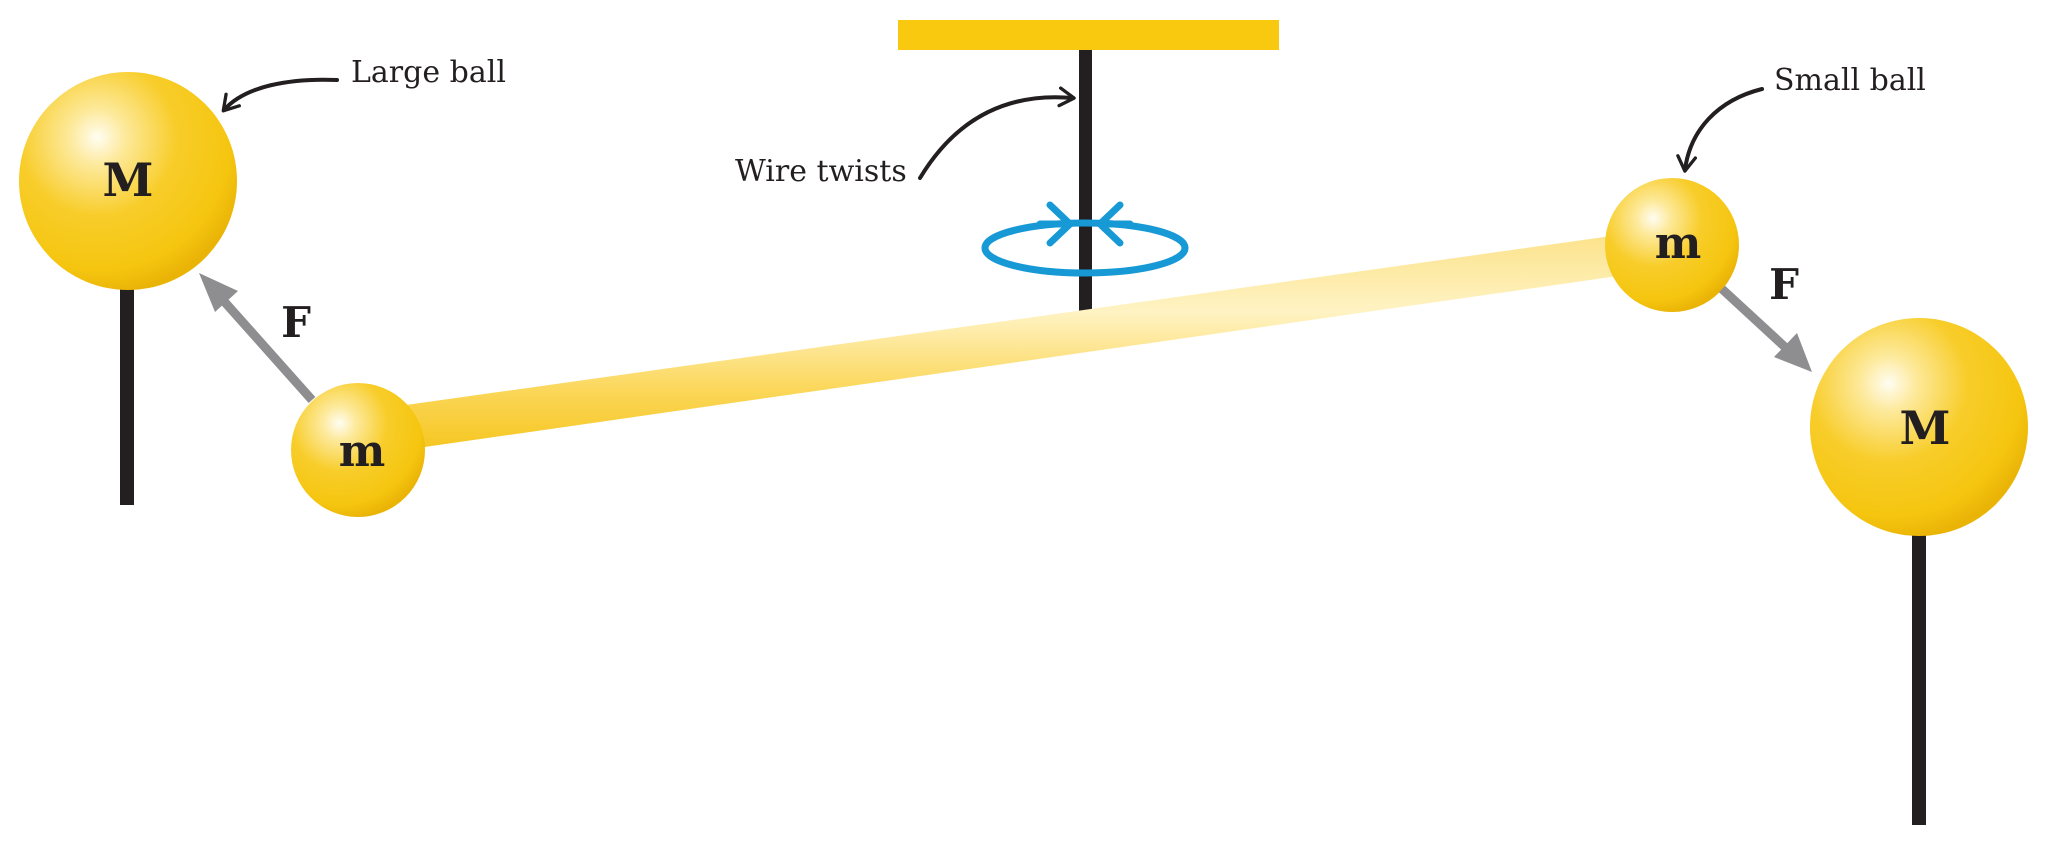  Describe the element at coordinates (296, 322) in the screenshot. I see `left-force-label: F` at that location.